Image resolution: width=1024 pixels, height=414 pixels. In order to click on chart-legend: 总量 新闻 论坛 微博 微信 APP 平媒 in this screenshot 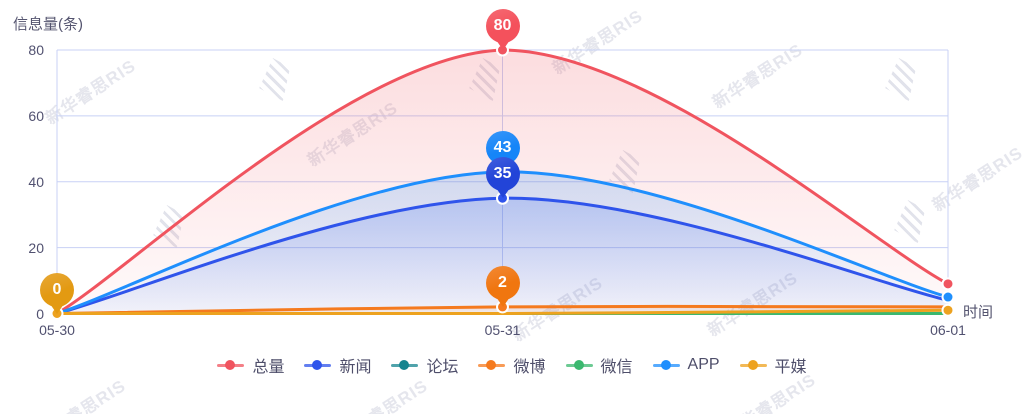, I will do `click(512, 365)`.